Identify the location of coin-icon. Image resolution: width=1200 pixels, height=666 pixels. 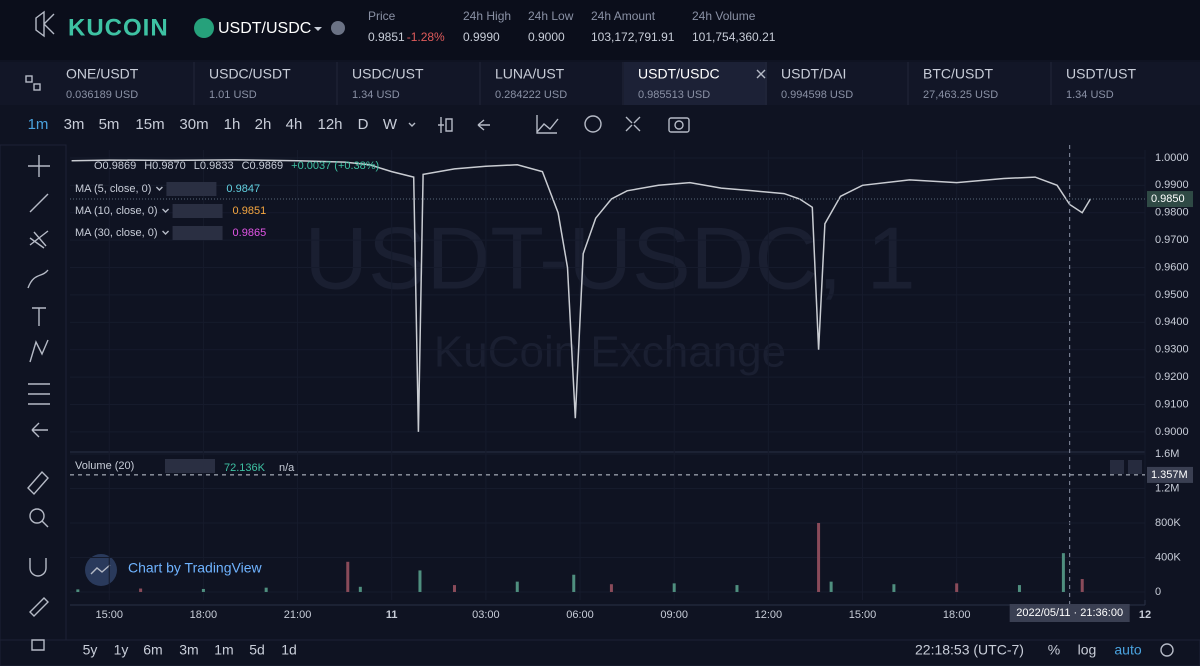
(204, 28).